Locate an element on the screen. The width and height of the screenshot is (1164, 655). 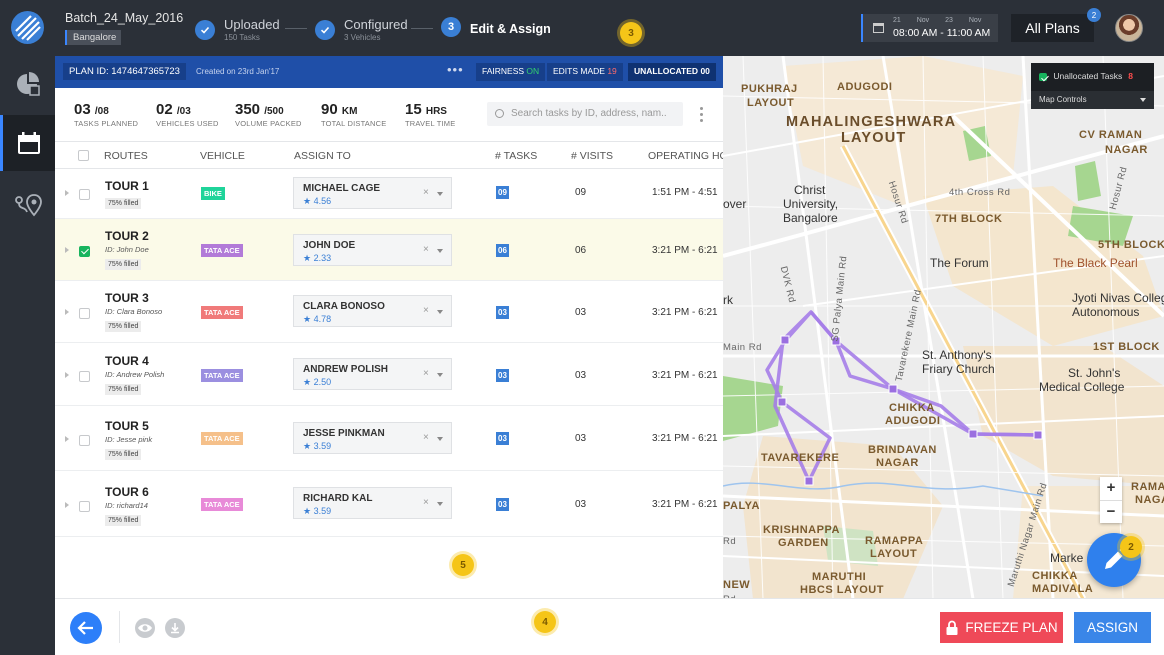
freeze-plan-button: FREEZE PLAN is located at coordinates (1001, 627).